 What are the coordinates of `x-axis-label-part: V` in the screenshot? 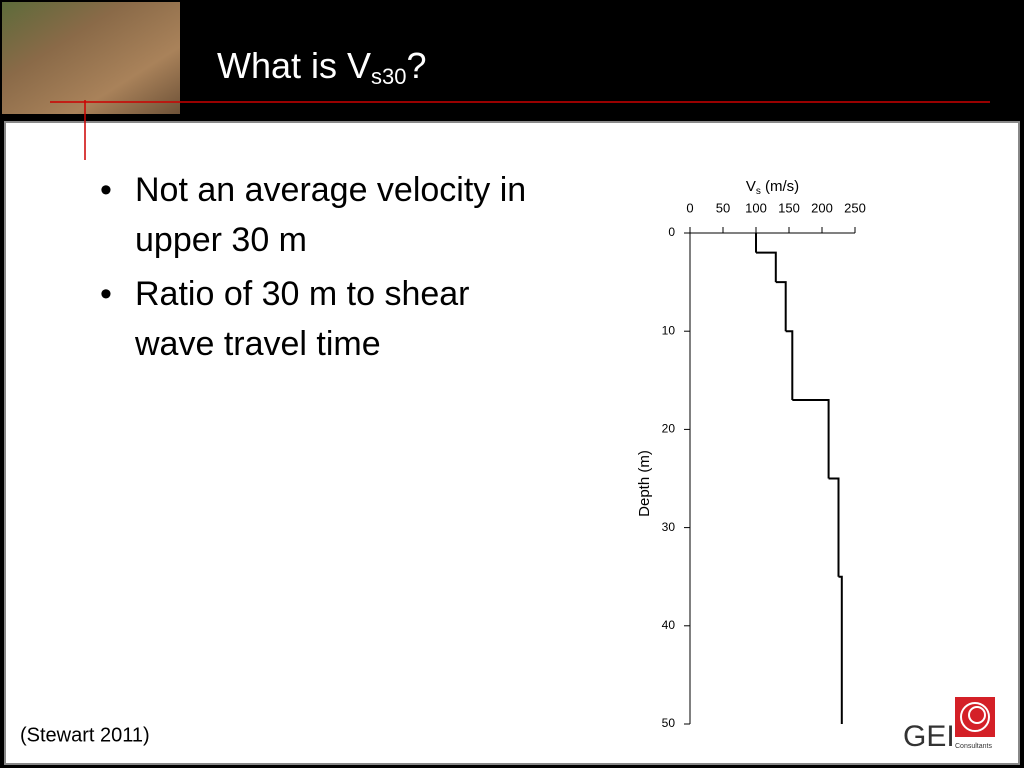 It's located at (751, 186).